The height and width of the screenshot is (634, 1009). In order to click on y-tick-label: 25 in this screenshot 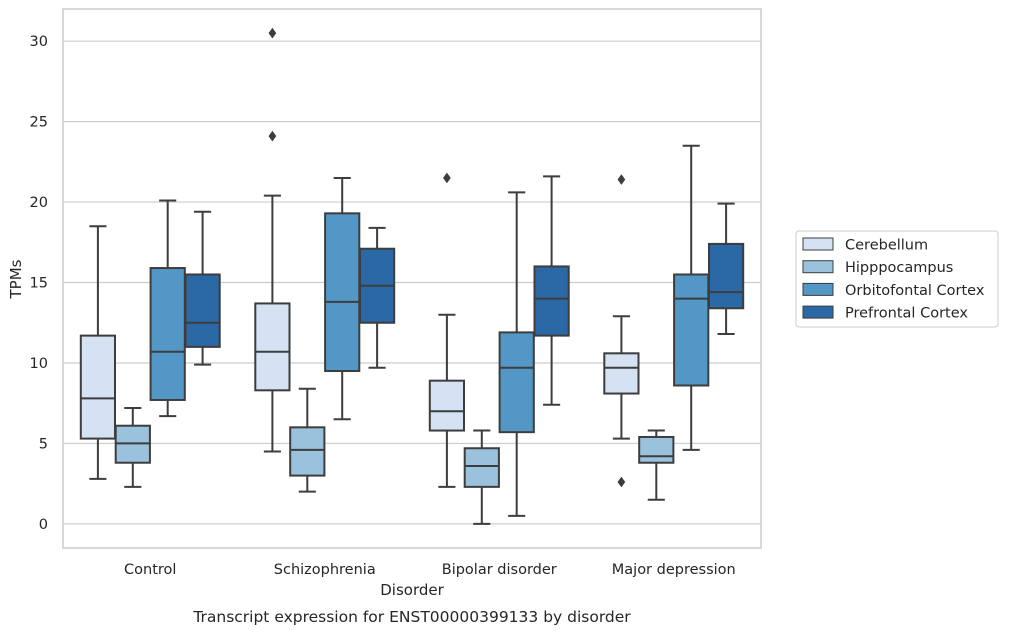, I will do `click(39, 123)`.